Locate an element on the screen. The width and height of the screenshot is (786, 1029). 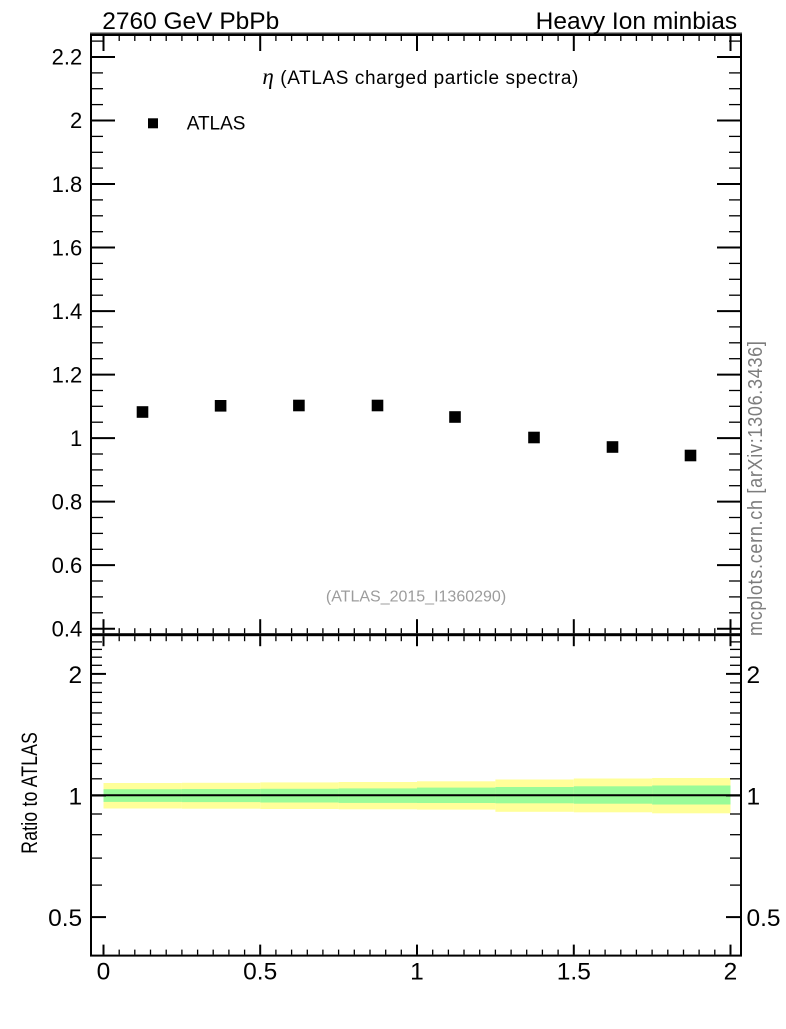
svg-text:η (ATLAS charged particle spec: η (ATLAS charged particle spectra) is located at coordinates (420, 76).